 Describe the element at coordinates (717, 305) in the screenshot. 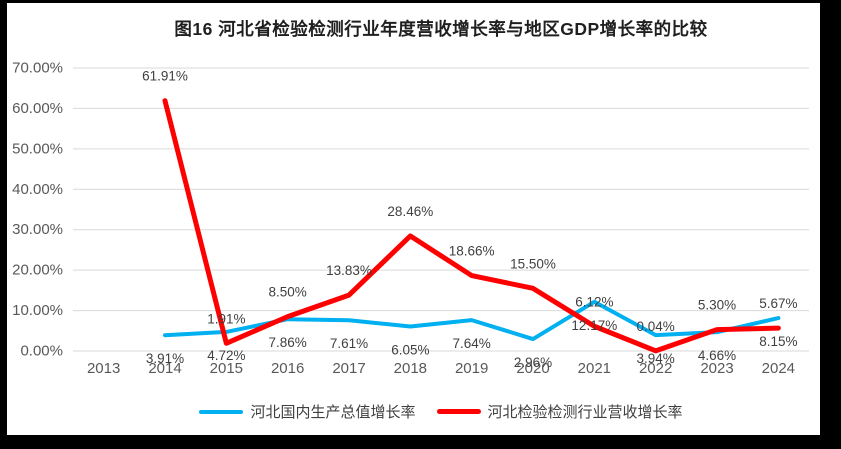

I see `data-label-revenue-growth: 5.30%` at that location.